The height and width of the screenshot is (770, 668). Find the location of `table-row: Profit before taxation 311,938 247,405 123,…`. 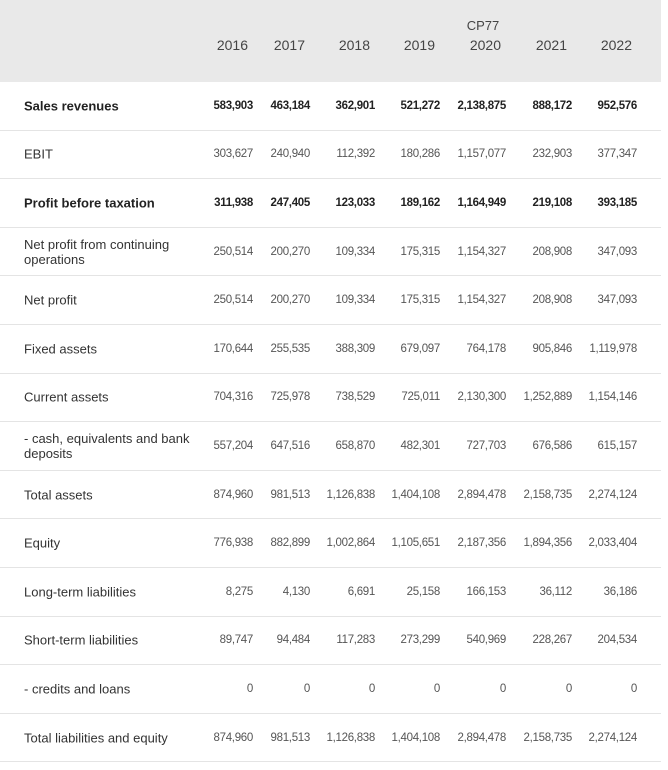

table-row: Profit before taxation 311,938 247,405 123,… is located at coordinates (330, 203).